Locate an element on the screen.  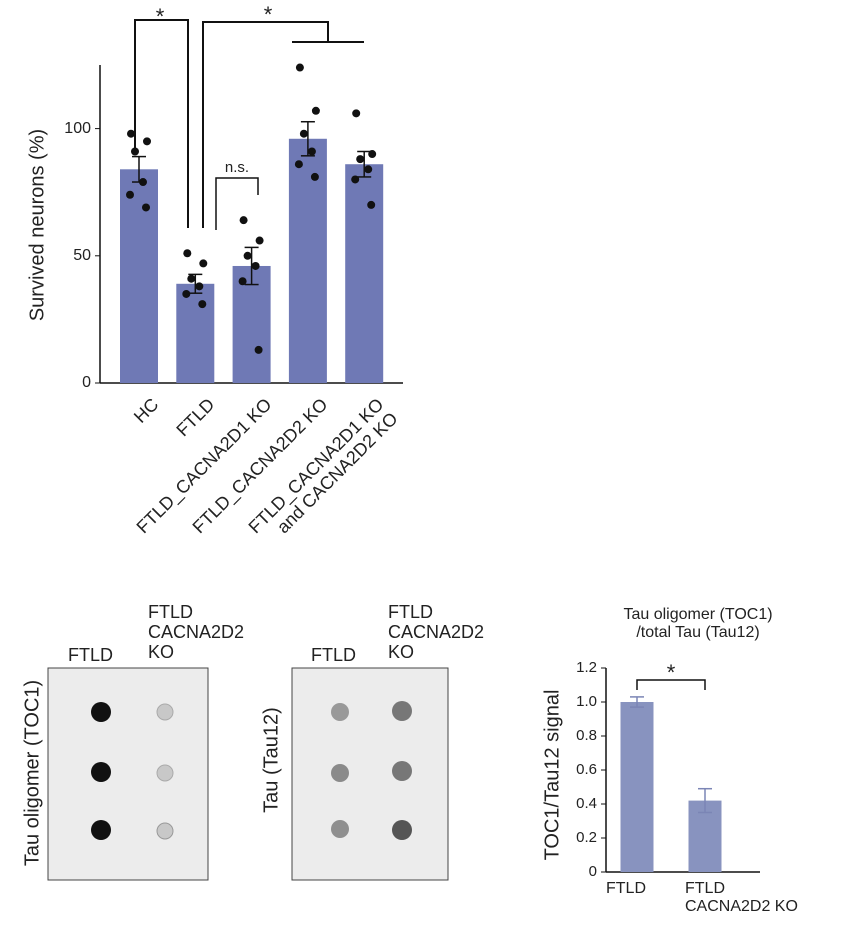
y-tick-label: 0.8 is located at coordinates (586, 735).